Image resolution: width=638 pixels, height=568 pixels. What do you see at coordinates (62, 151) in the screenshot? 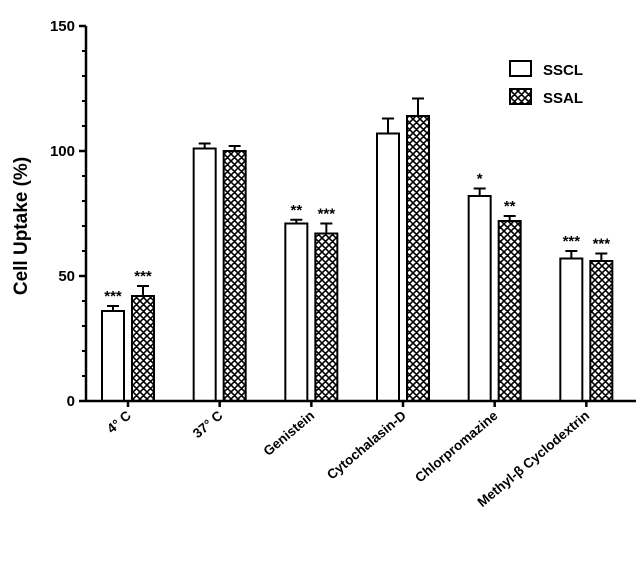
I see `y-tick-label: 100` at bounding box center [62, 151].